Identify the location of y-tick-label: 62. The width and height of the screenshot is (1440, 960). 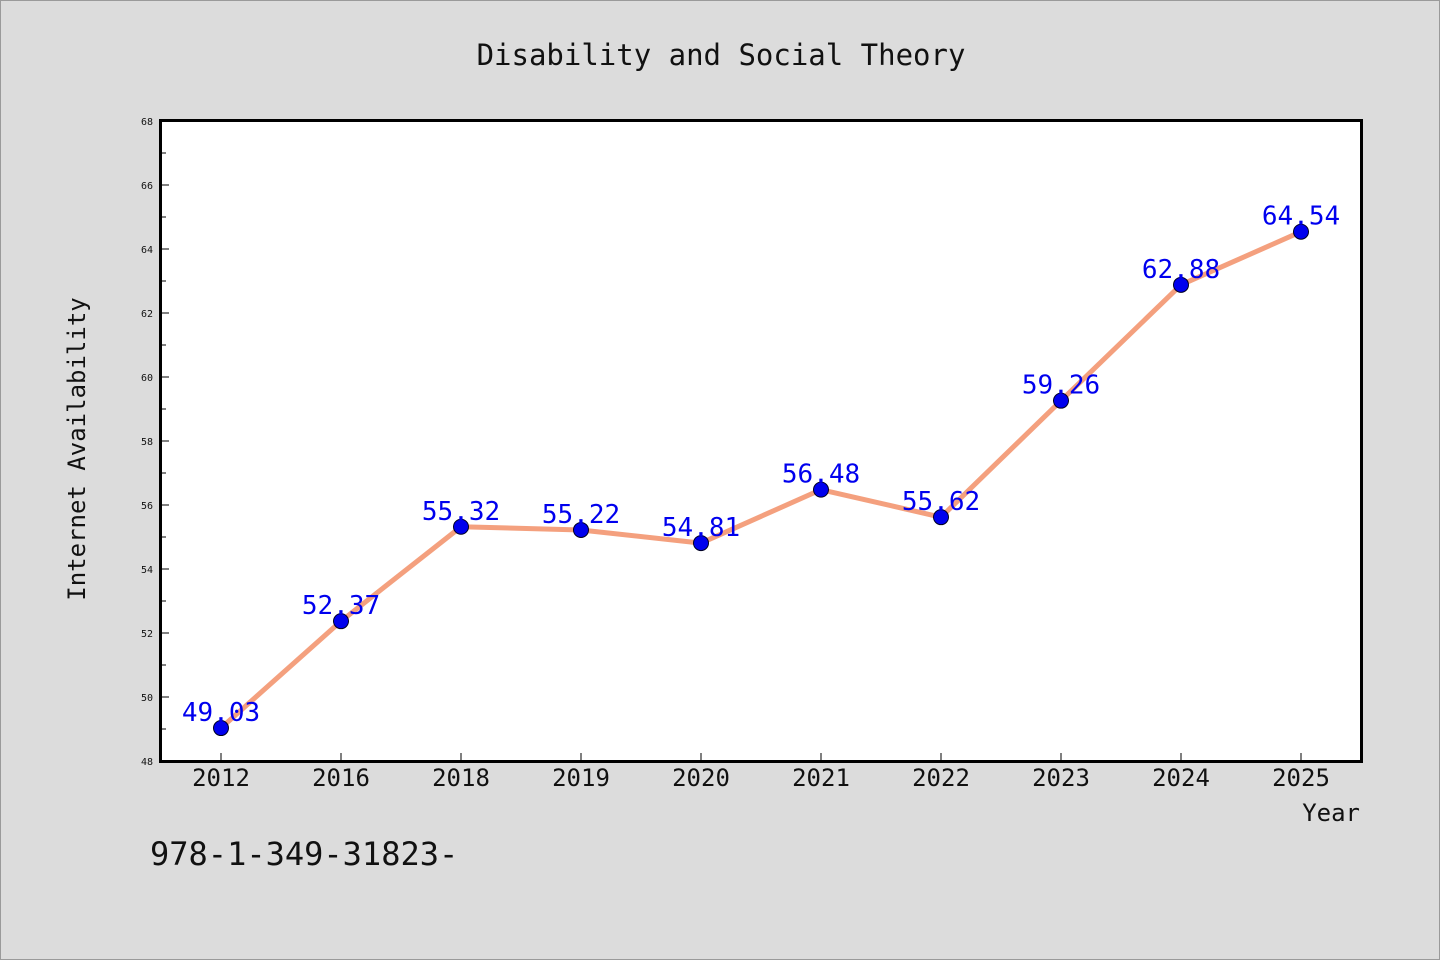
(147, 314).